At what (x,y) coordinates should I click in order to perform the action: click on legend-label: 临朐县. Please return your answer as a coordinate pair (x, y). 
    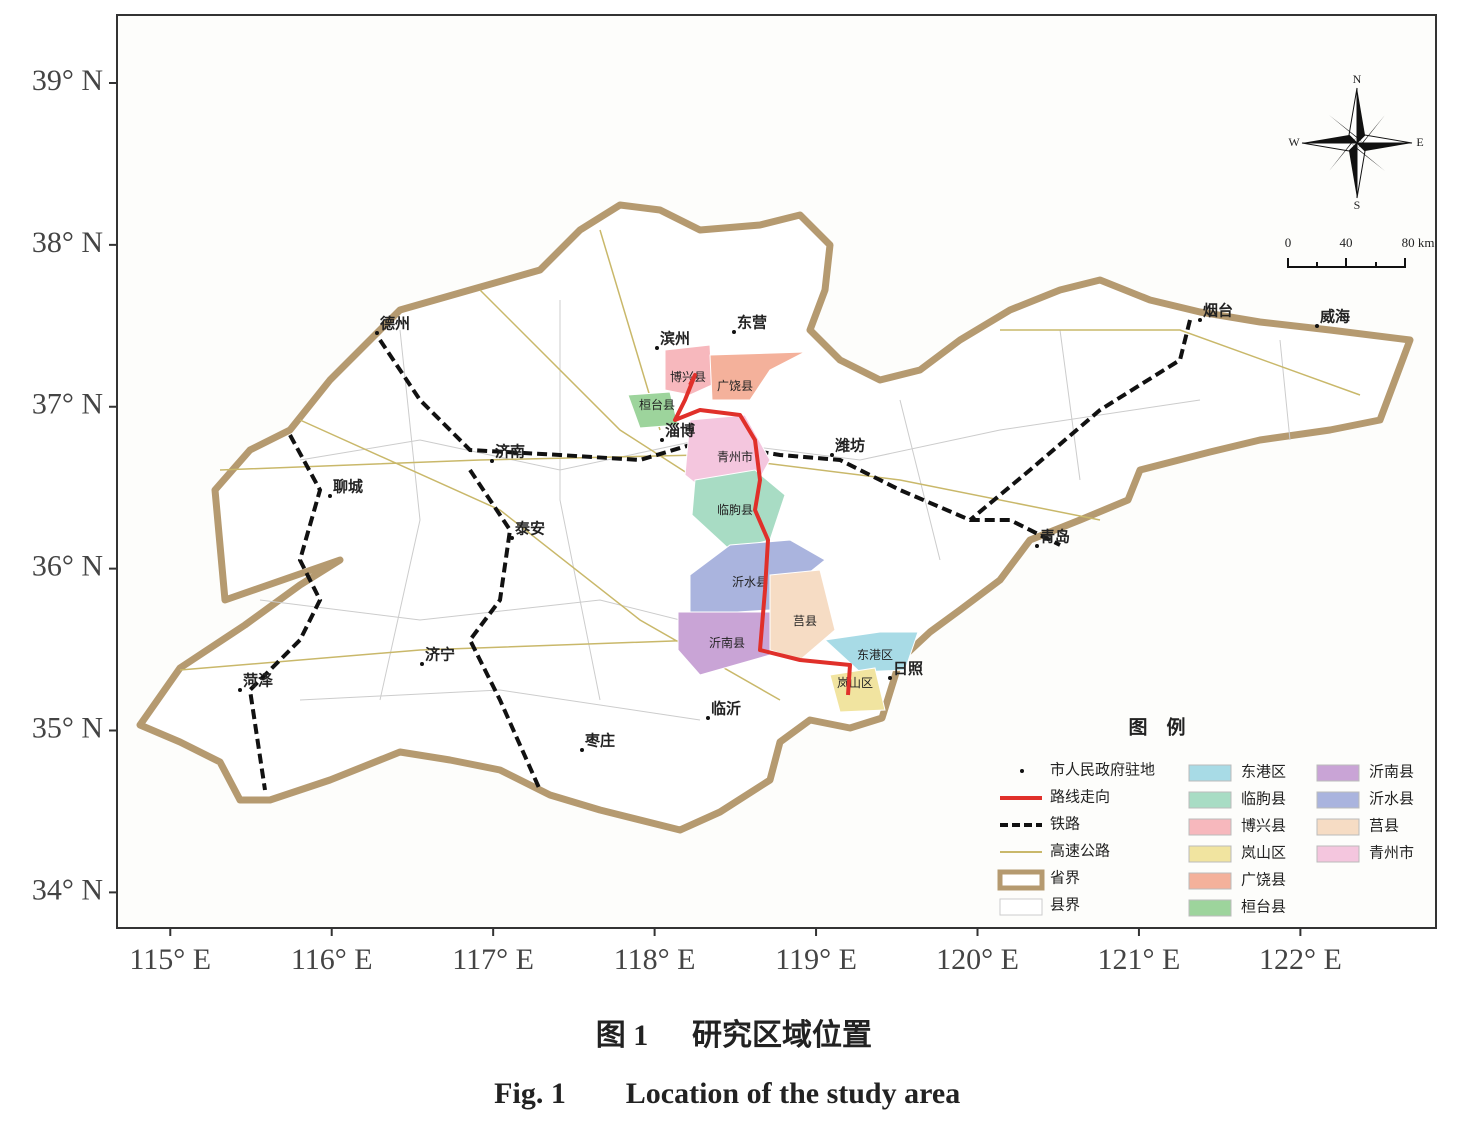
    Looking at the image, I should click on (1263, 798).